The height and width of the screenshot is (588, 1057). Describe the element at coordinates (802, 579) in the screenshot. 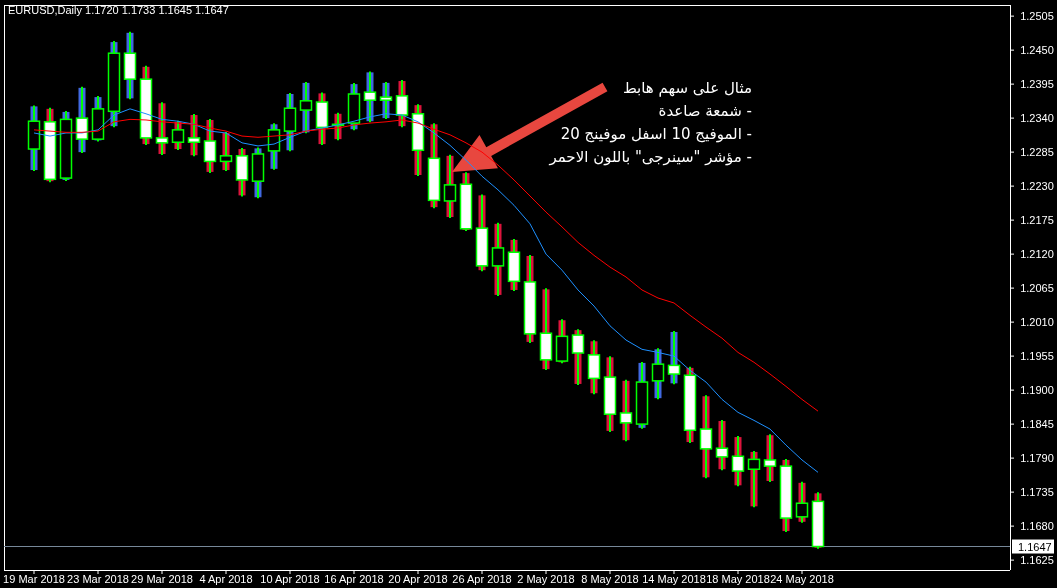

I see `x-tick-label: 24 May 2018` at that location.